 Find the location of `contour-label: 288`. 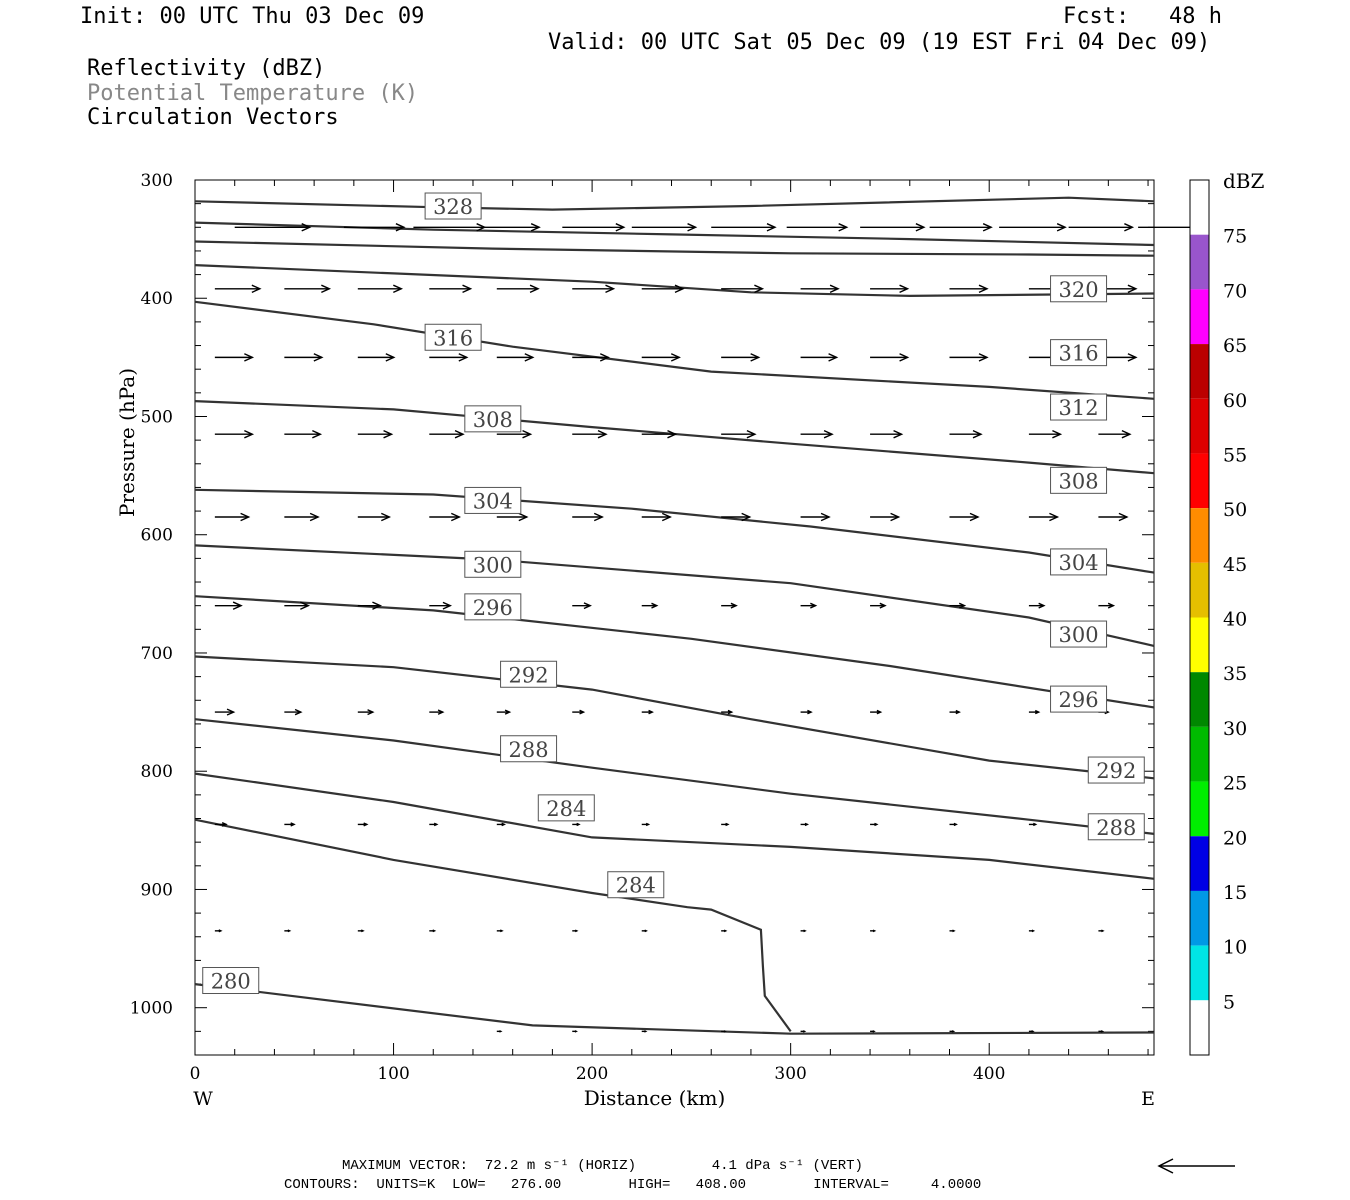

contour-label: 288 is located at coordinates (529, 750).